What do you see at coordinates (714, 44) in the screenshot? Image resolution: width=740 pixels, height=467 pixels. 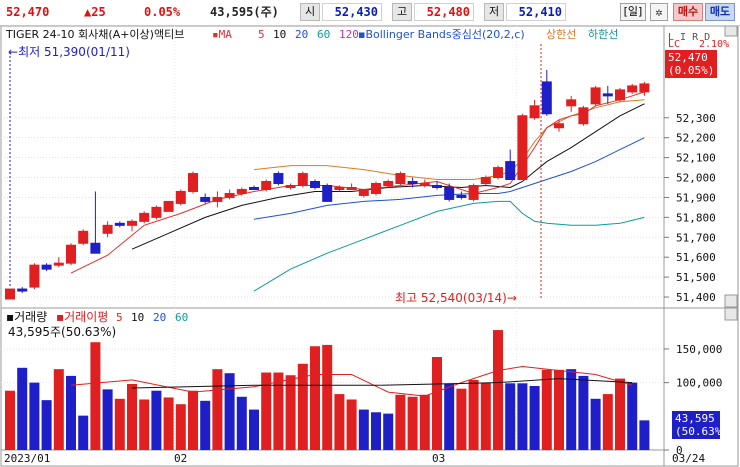 I see `lc-value: 2.10%` at bounding box center [714, 44].